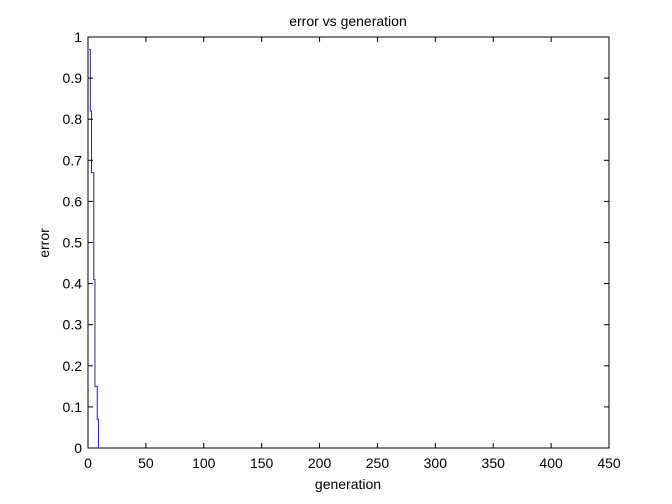  Describe the element at coordinates (320, 463) in the screenshot. I see `x-tick-label: 200` at that location.